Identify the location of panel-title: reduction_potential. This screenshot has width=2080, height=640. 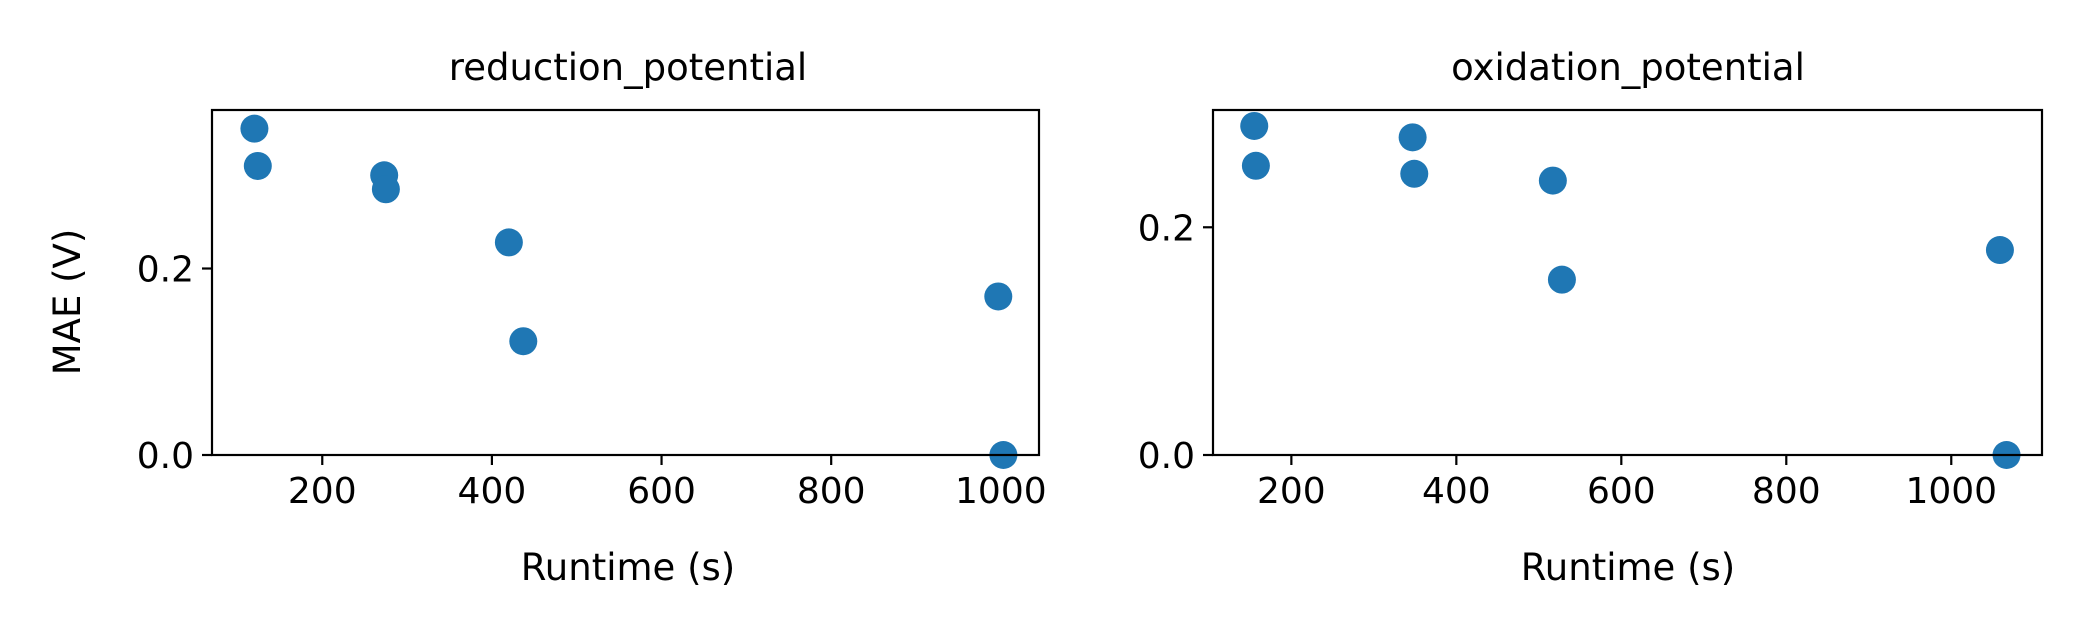
(628, 67).